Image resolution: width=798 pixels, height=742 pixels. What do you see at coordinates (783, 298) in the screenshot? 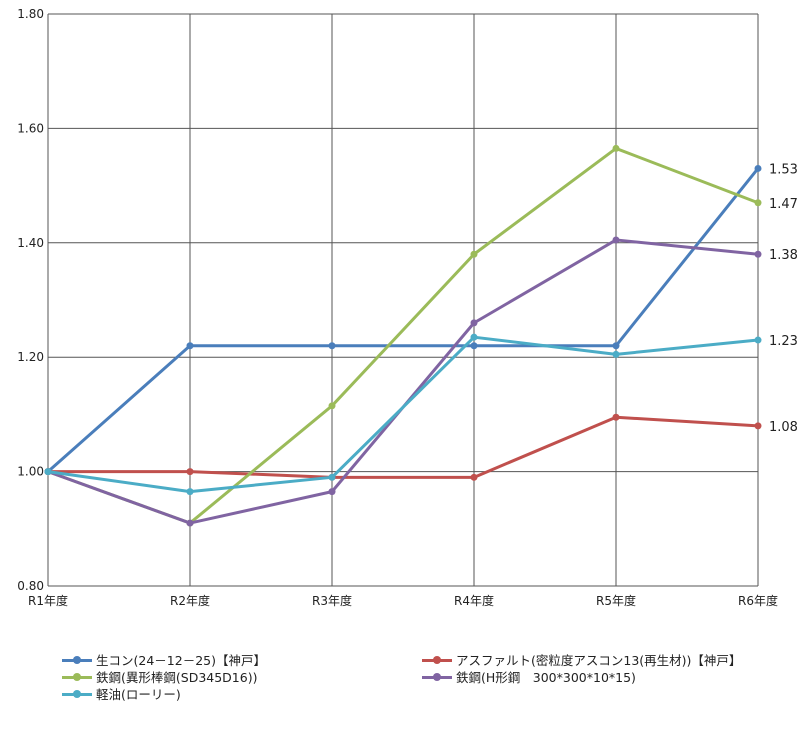
I see `end-value-labels: 1.53 1.08 1.47 1.38 1.23` at bounding box center [783, 298].